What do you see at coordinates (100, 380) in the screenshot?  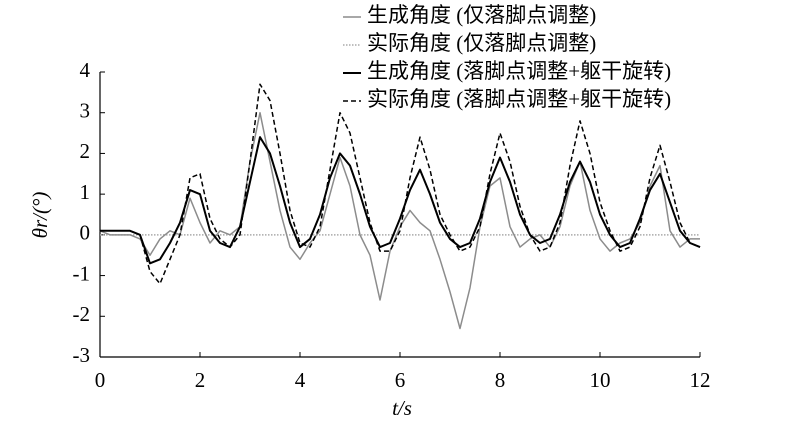 I see `x-tick-label: 0` at bounding box center [100, 380].